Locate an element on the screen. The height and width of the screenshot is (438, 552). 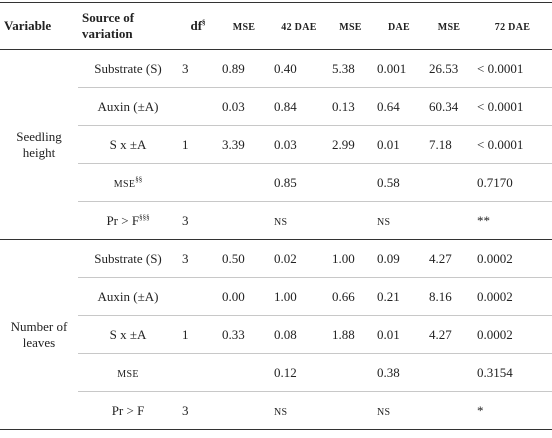
value-text: * is located at coordinates (480, 410).